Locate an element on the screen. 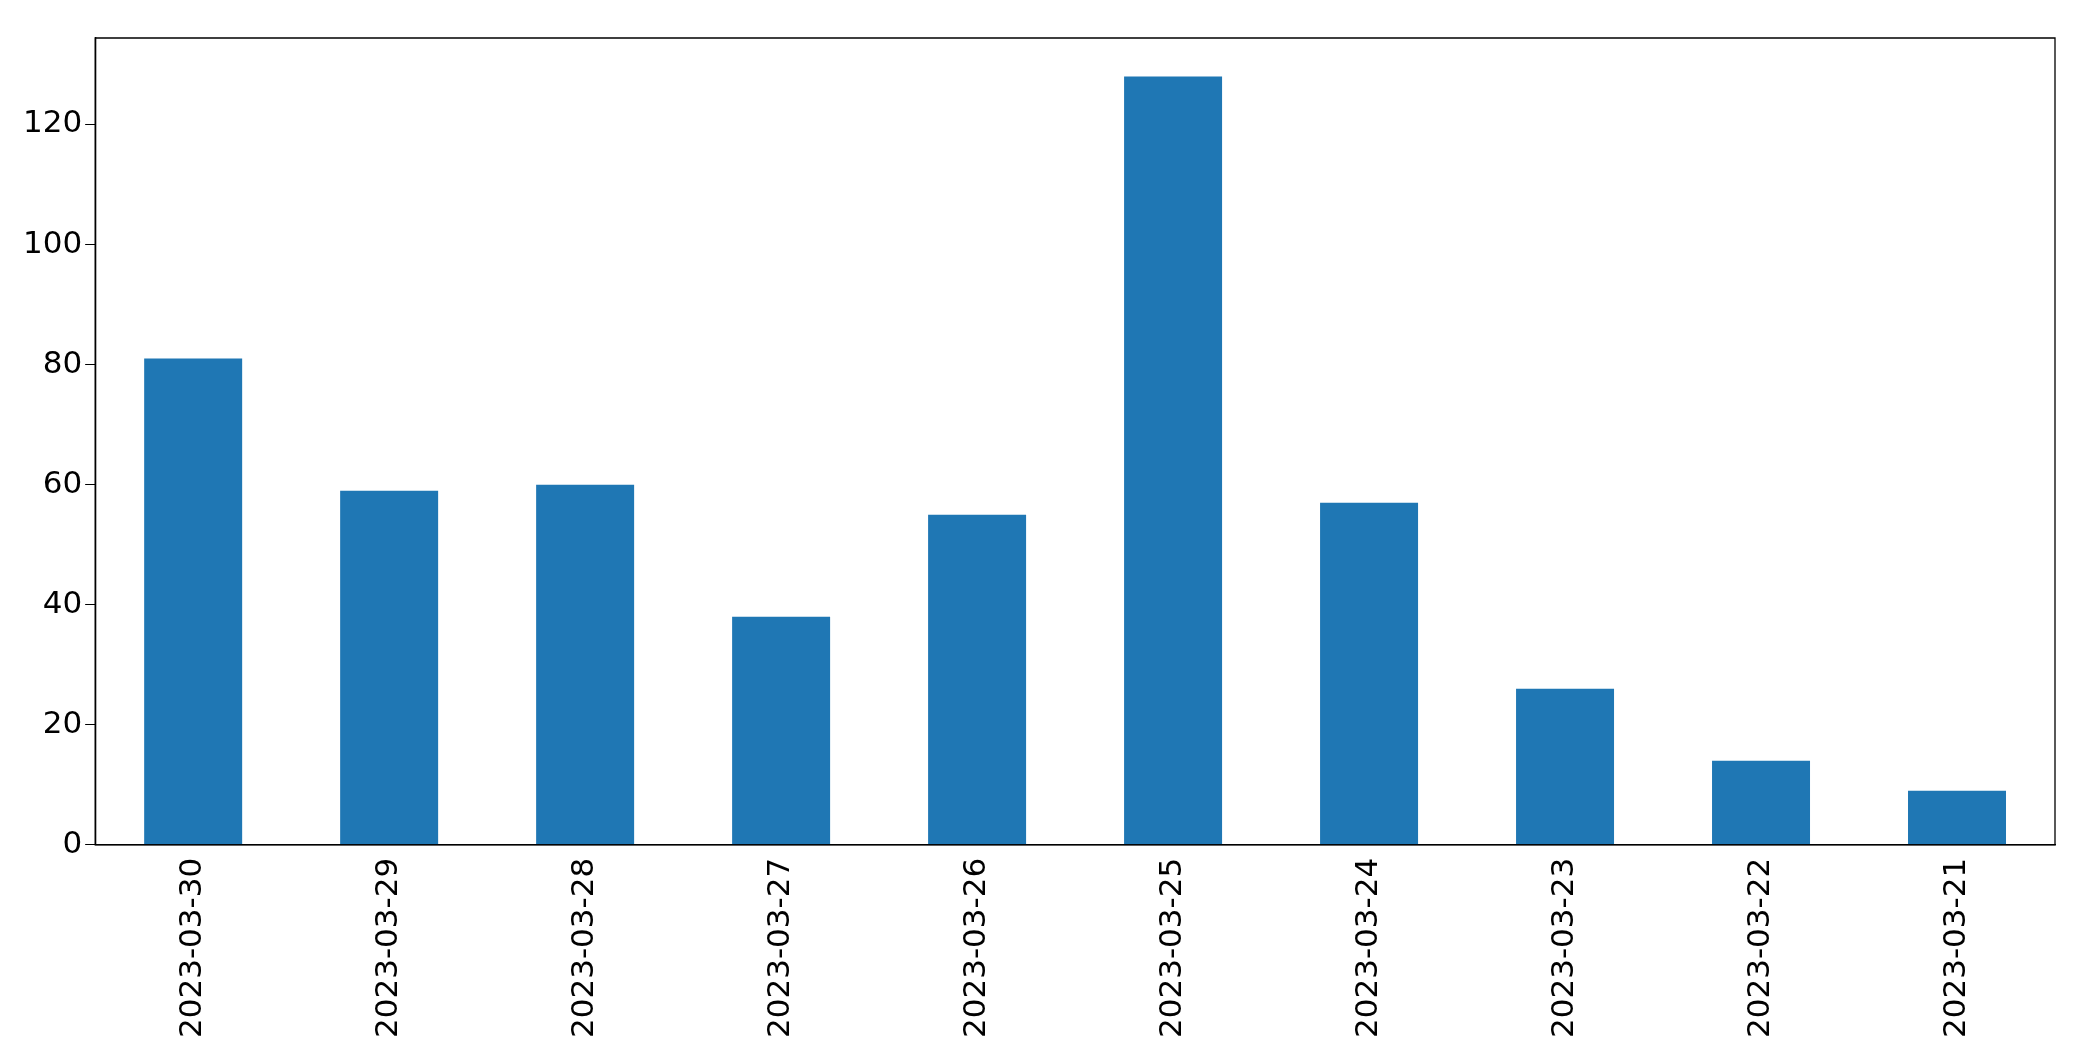 This screenshot has width=2093, height=1061. x-tick-label: 2023-03-22 is located at coordinates (1758, 948).